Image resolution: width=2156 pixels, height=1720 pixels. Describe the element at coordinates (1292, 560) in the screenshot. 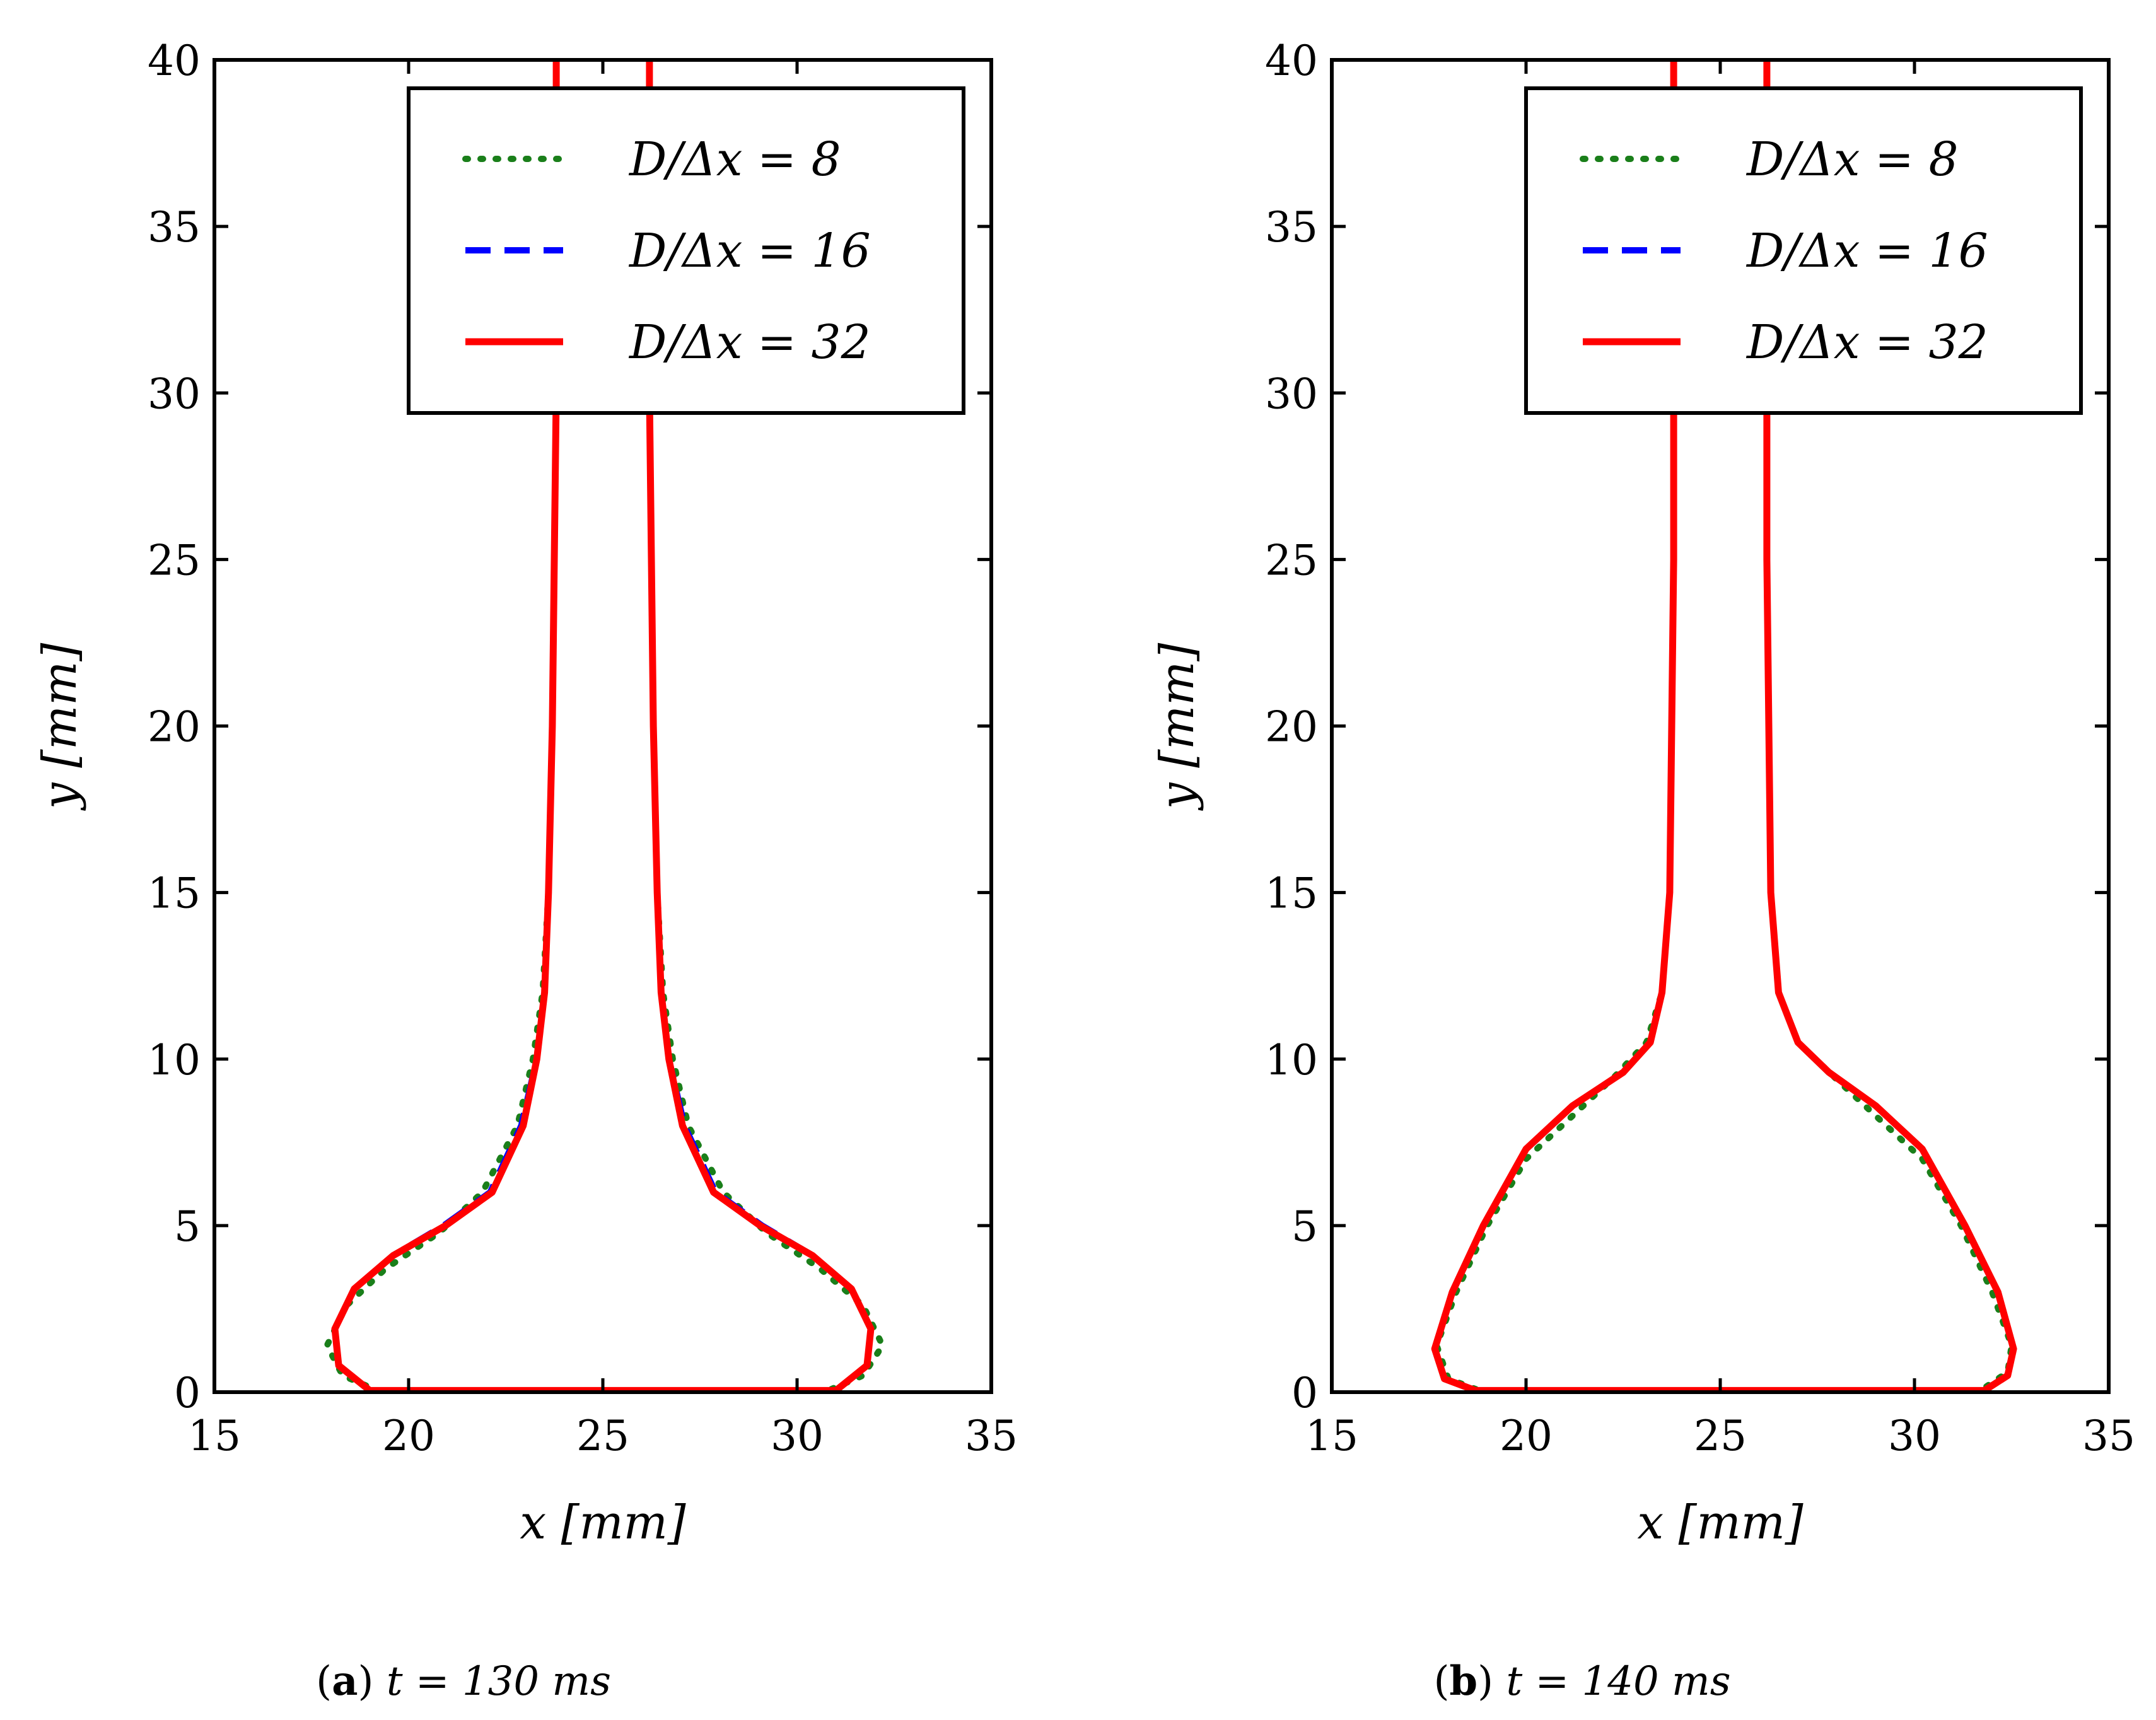

I see `y-tick-label-b-25: 25` at that location.